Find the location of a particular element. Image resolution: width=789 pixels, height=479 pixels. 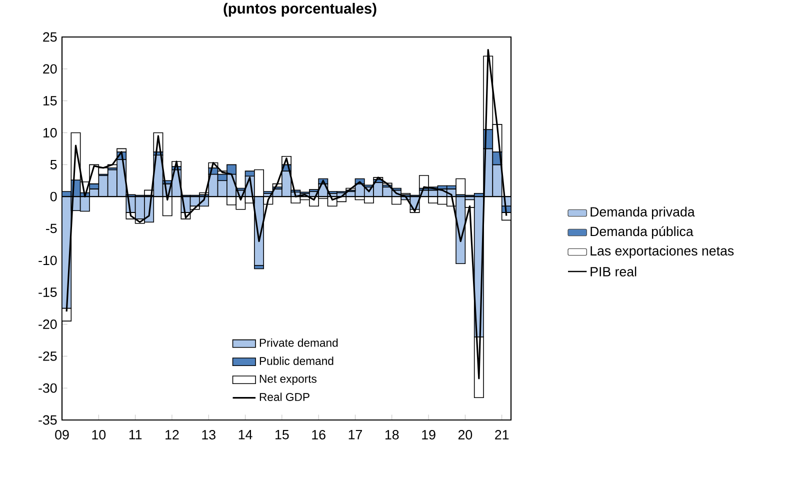

x-tick-label: 19 is located at coordinates (429, 435).